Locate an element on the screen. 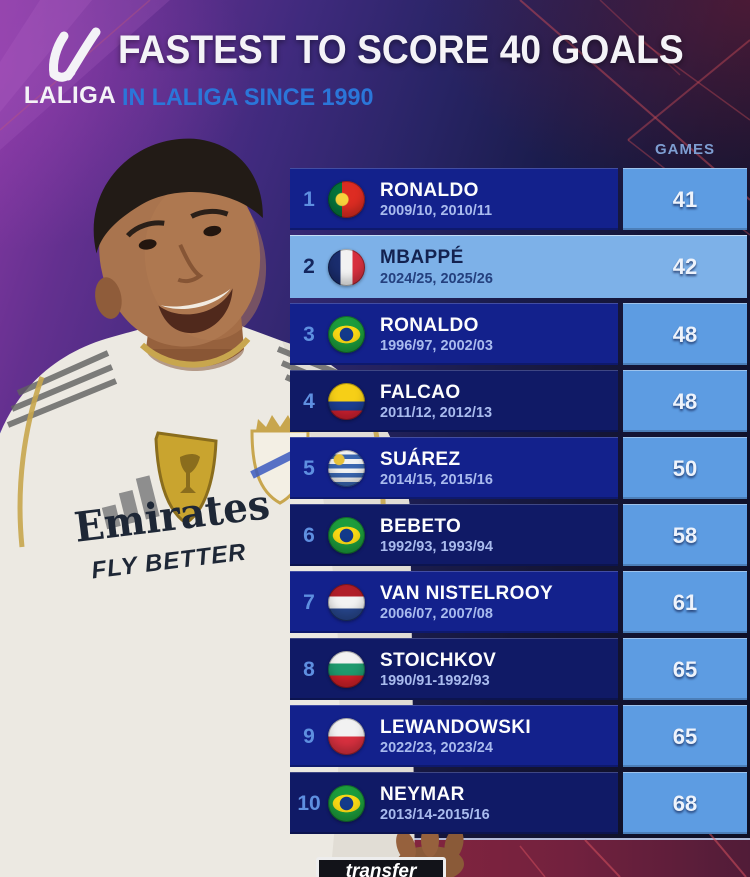  games-value: 41 is located at coordinates (685, 199).